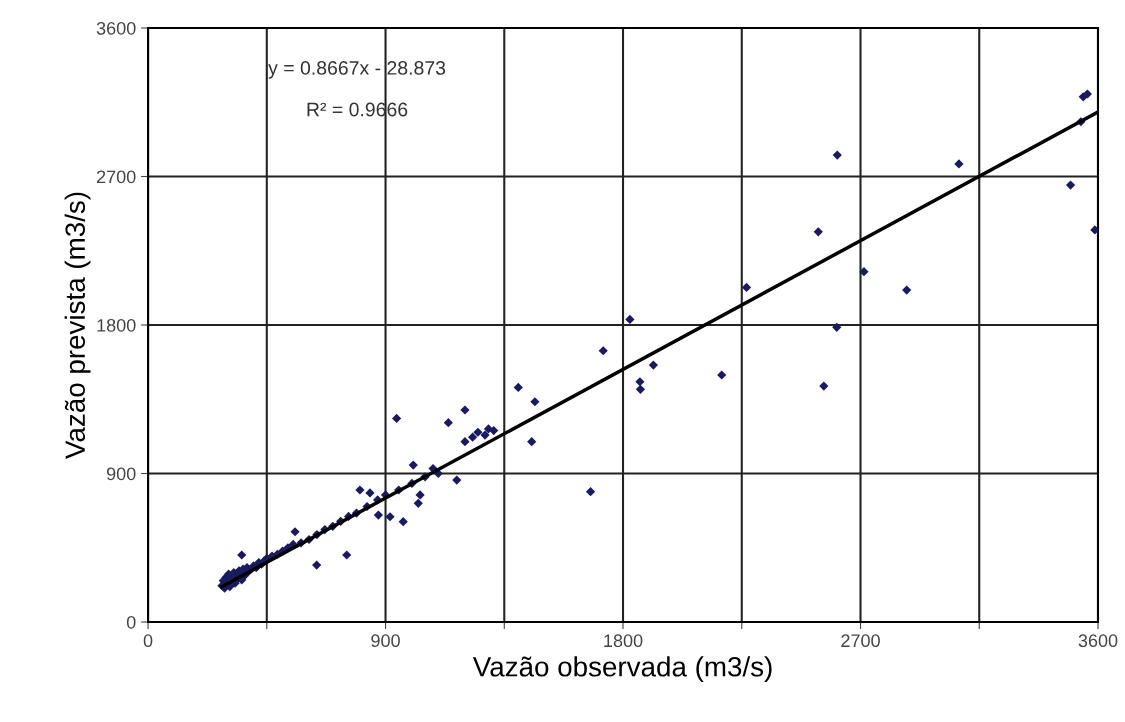 The width and height of the screenshot is (1125, 722). What do you see at coordinates (1098, 641) in the screenshot?
I see `x-tick-label: 3600` at bounding box center [1098, 641].